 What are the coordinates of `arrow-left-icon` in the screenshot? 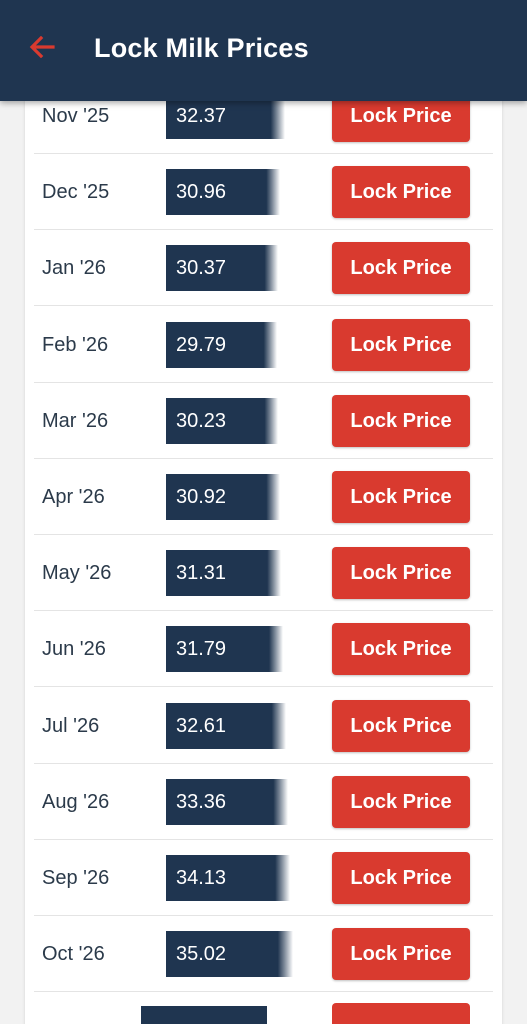 It's located at (42, 47).